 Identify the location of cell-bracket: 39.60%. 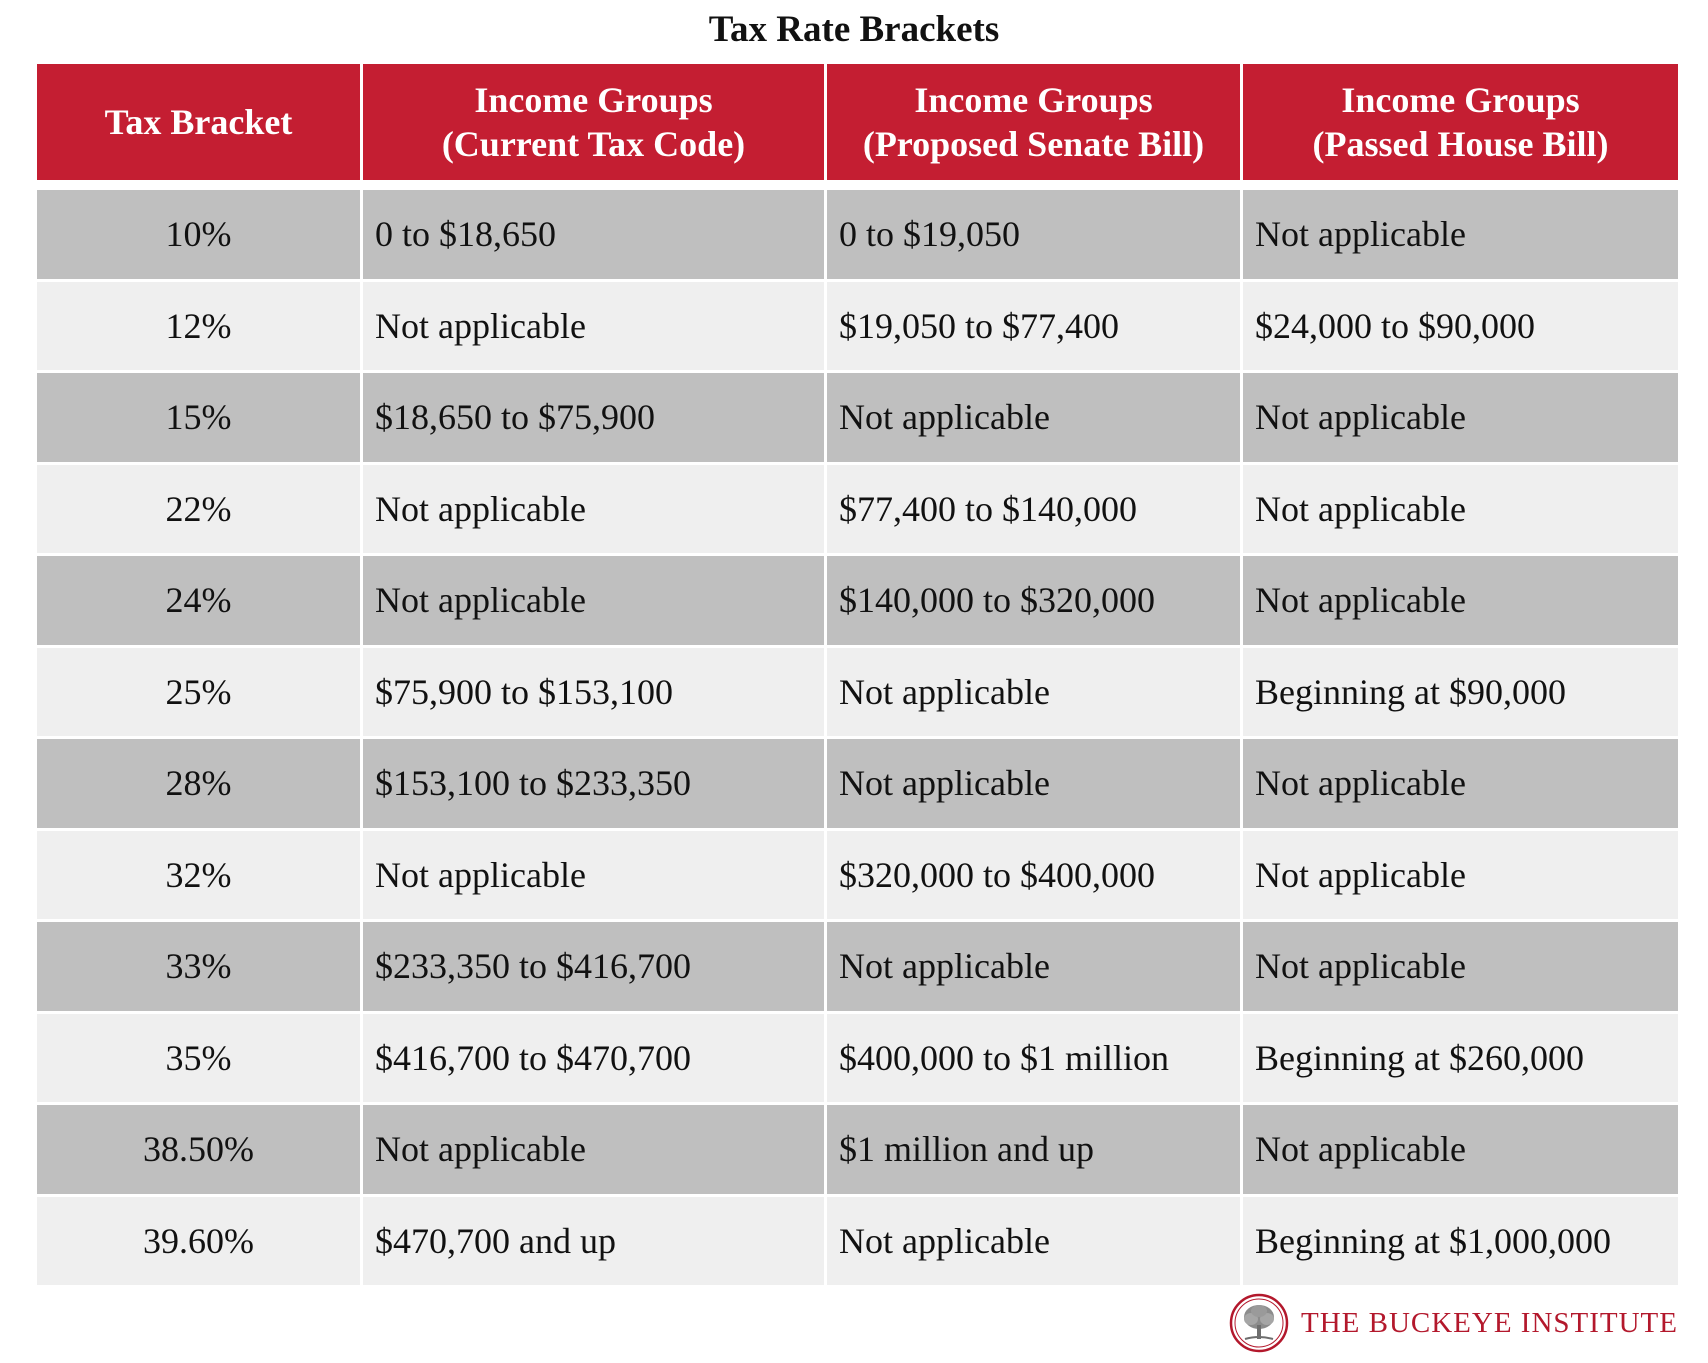
(200, 1242).